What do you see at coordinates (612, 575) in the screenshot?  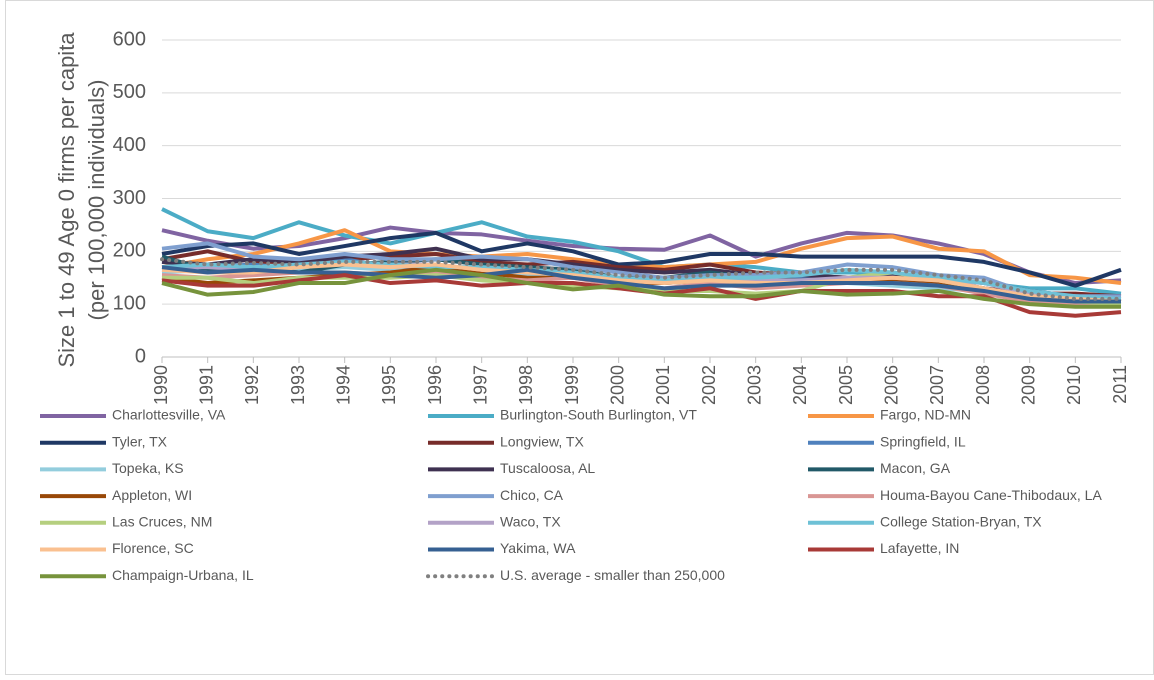 I see `legend-label: U.S. average - smaller than 250,000` at bounding box center [612, 575].